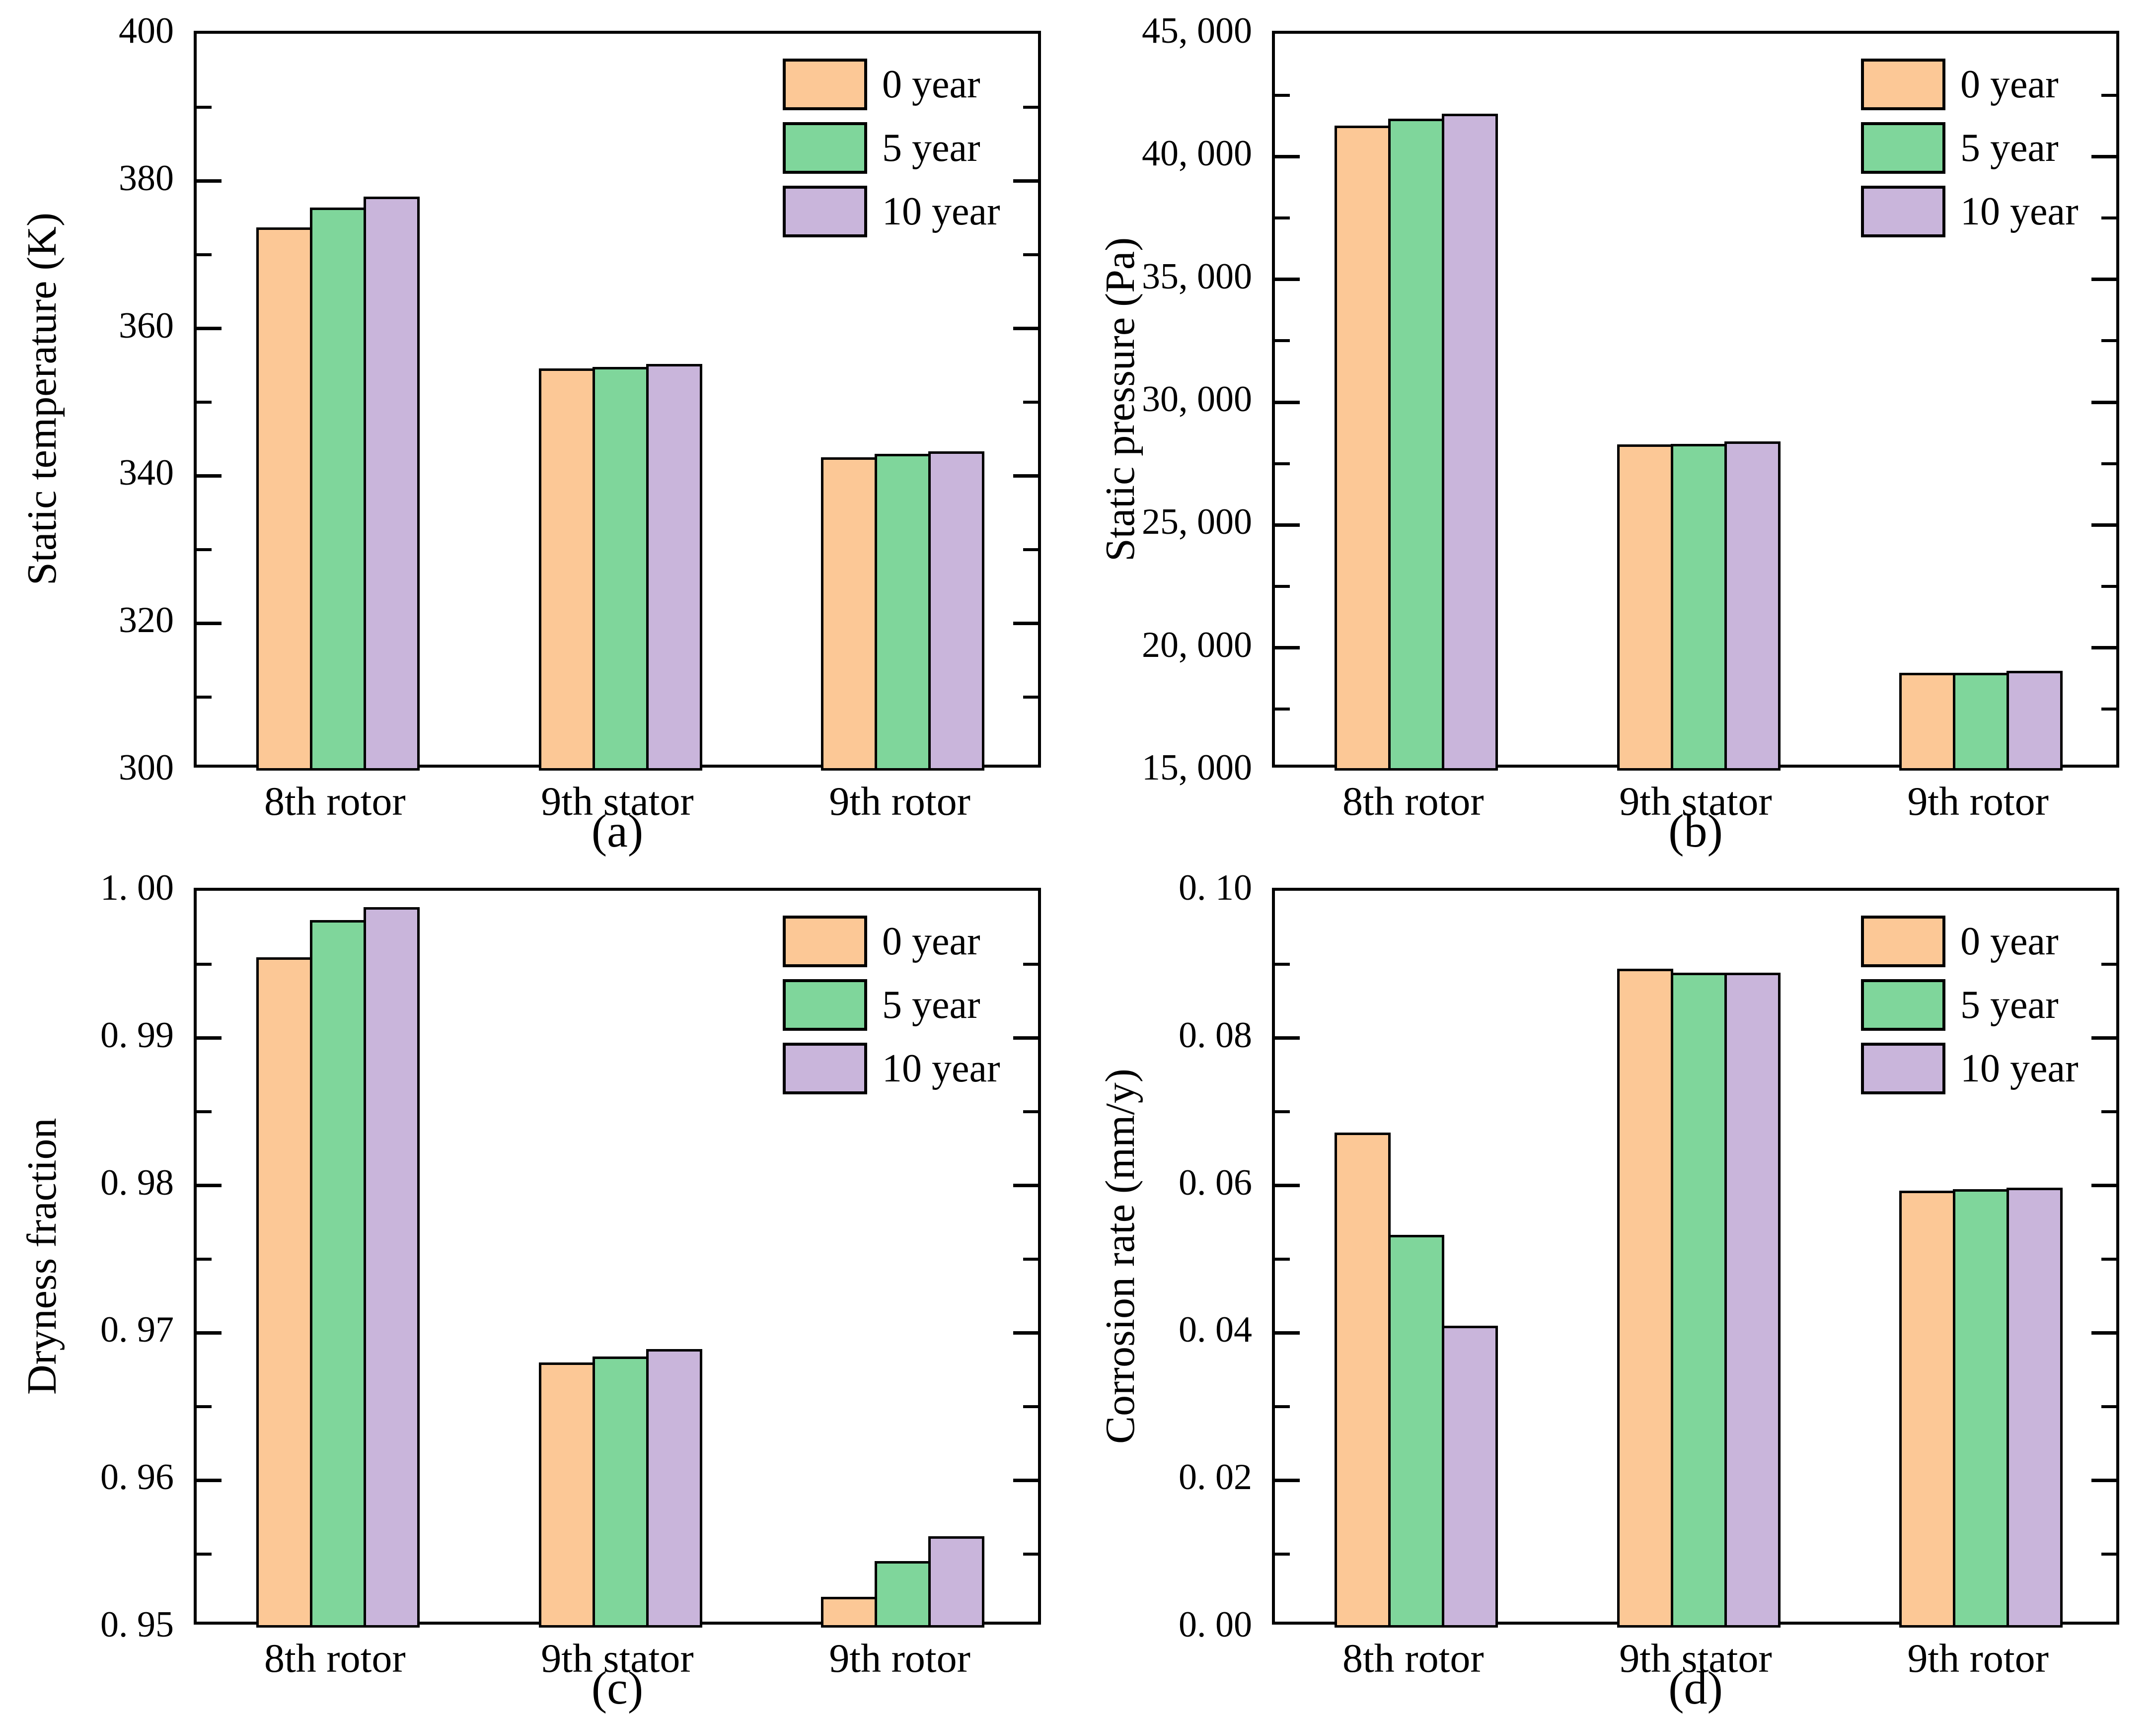  What do you see at coordinates (1197, 644) in the screenshot?
I see `y-tick-label: 20, 000` at bounding box center [1197, 644].